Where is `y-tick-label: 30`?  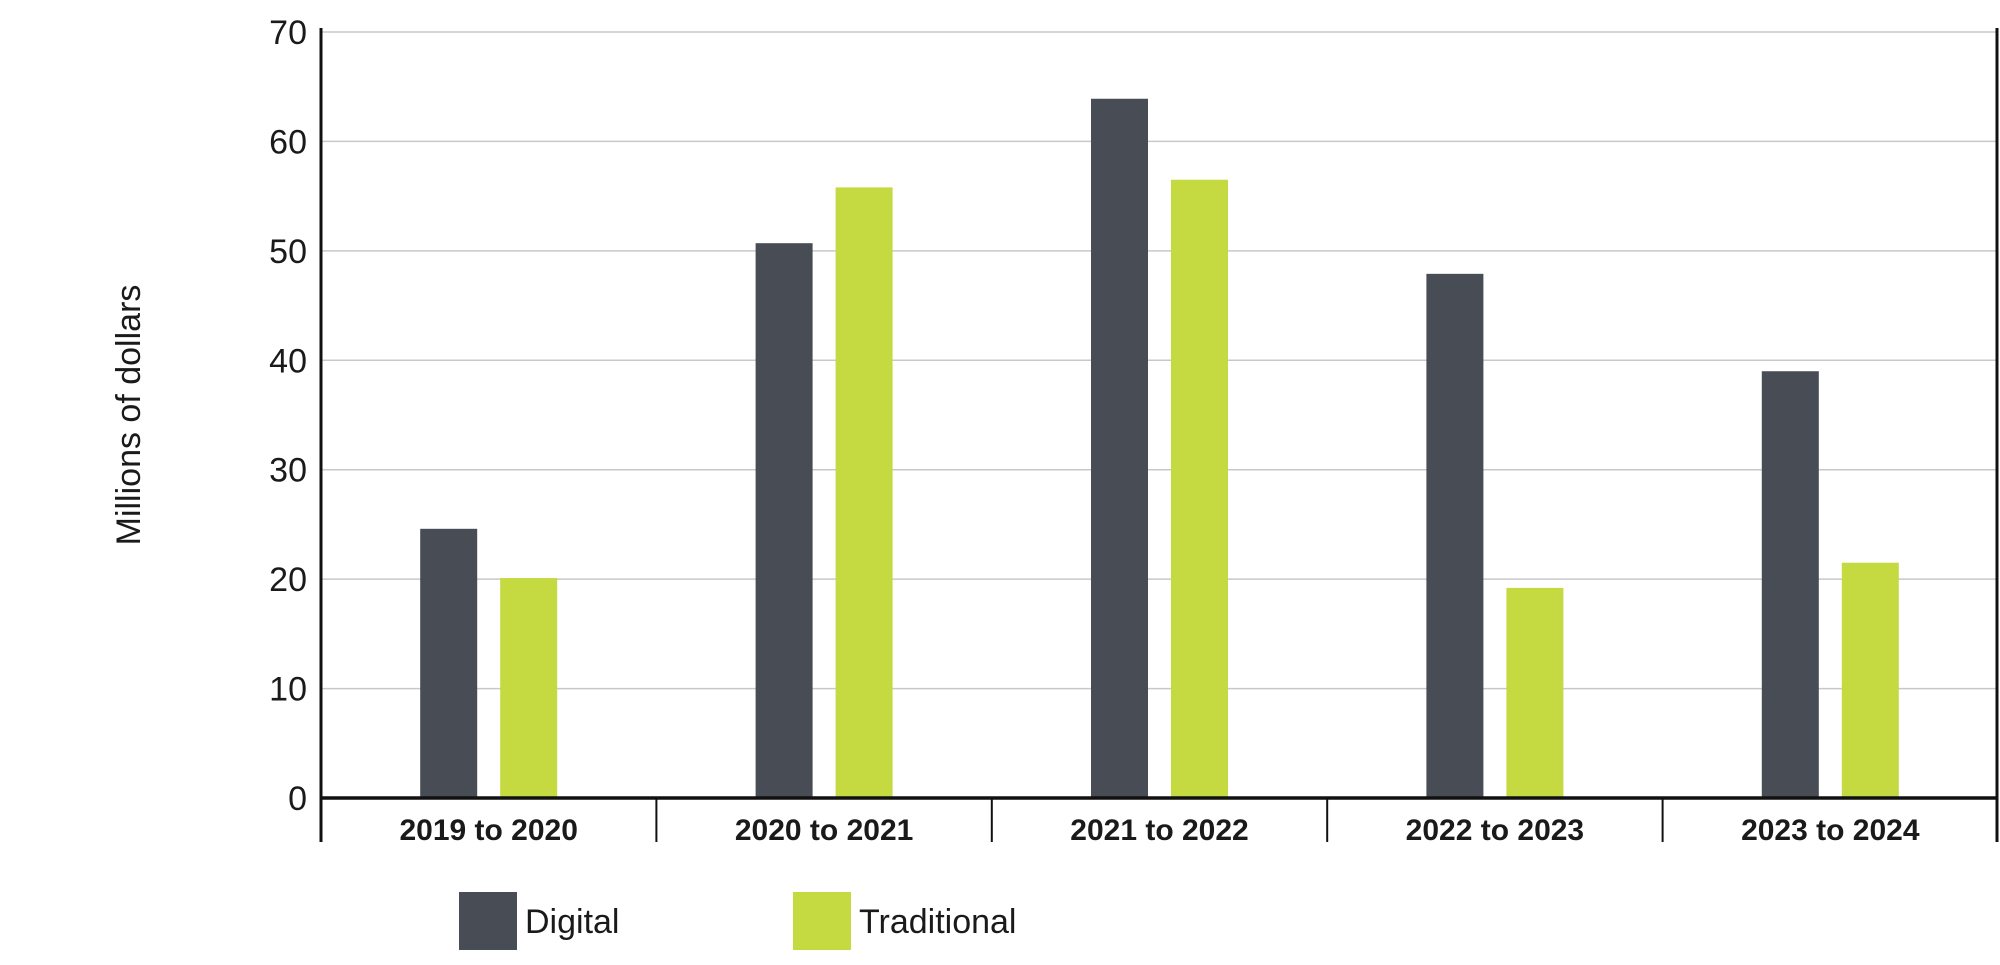 y-tick-label: 30 is located at coordinates (288, 471).